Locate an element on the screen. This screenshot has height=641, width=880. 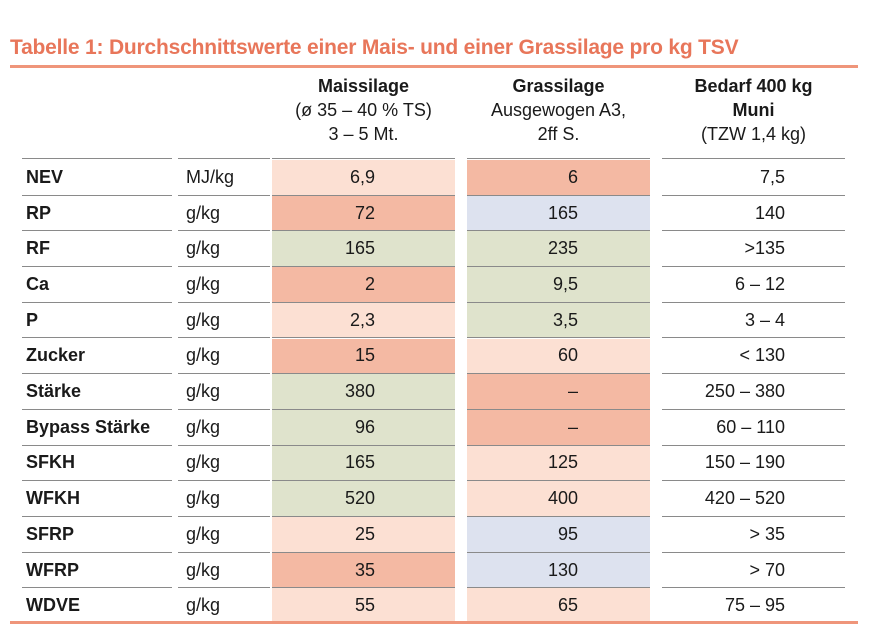
header-maissilage: Maissilage (ø 35 – 40 % TS) 3 – 5 Mt. is located at coordinates (363, 110).